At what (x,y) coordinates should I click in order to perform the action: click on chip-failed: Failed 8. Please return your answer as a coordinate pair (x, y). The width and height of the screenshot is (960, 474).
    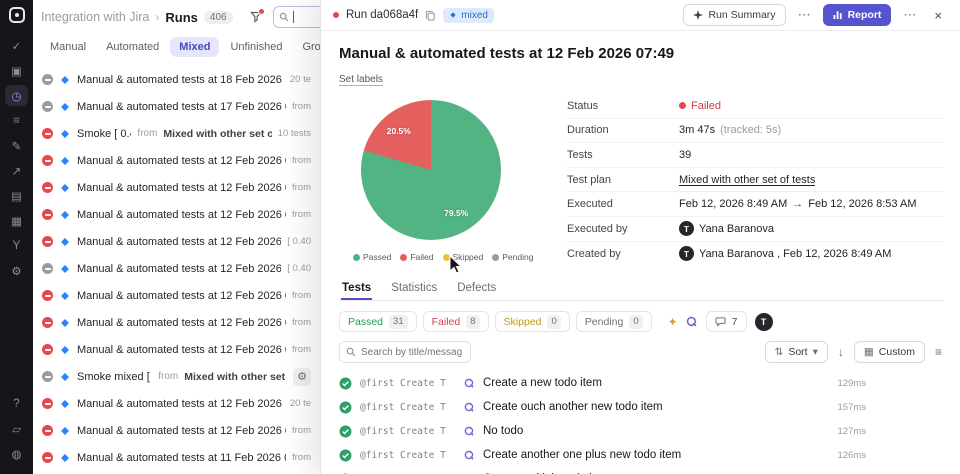
    Looking at the image, I should click on (455, 322).